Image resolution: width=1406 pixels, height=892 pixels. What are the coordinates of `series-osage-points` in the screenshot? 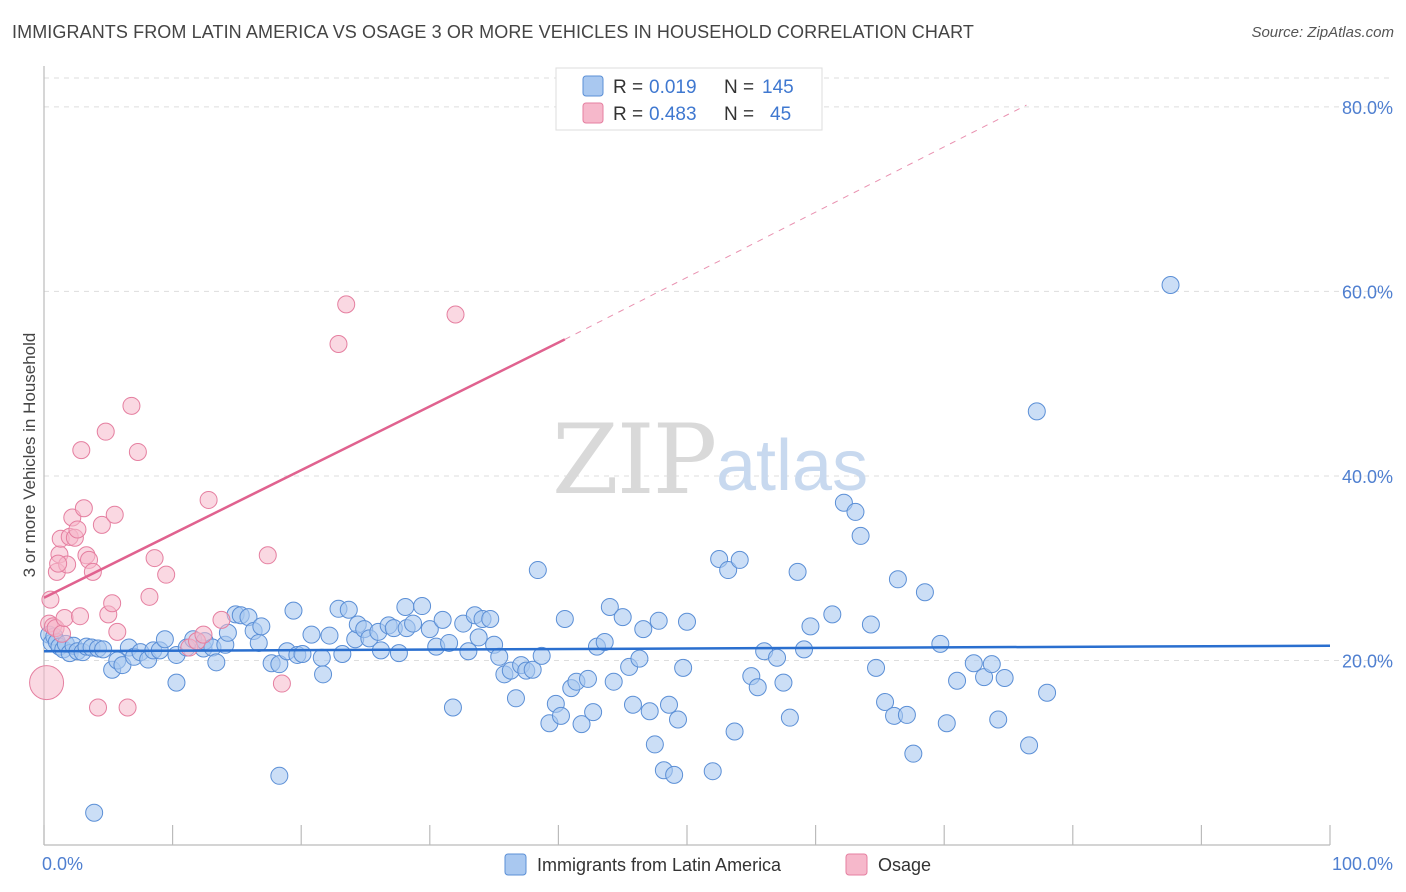 It's located at (247, 506).